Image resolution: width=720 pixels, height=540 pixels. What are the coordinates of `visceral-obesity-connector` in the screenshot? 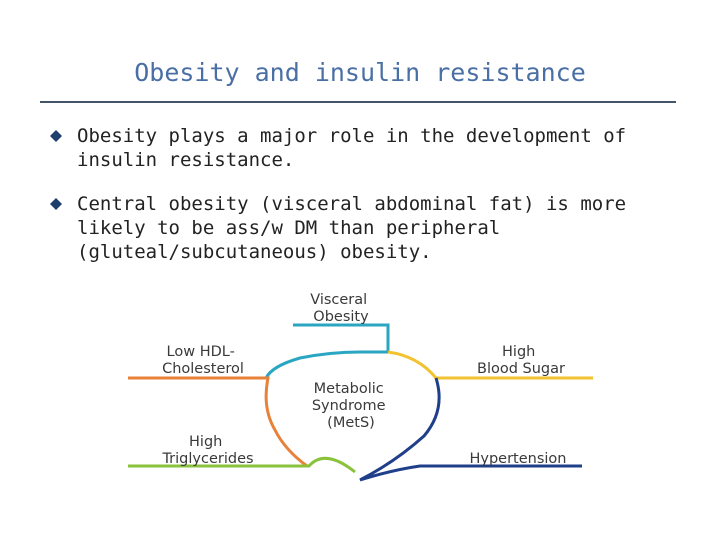 It's located at (327, 351).